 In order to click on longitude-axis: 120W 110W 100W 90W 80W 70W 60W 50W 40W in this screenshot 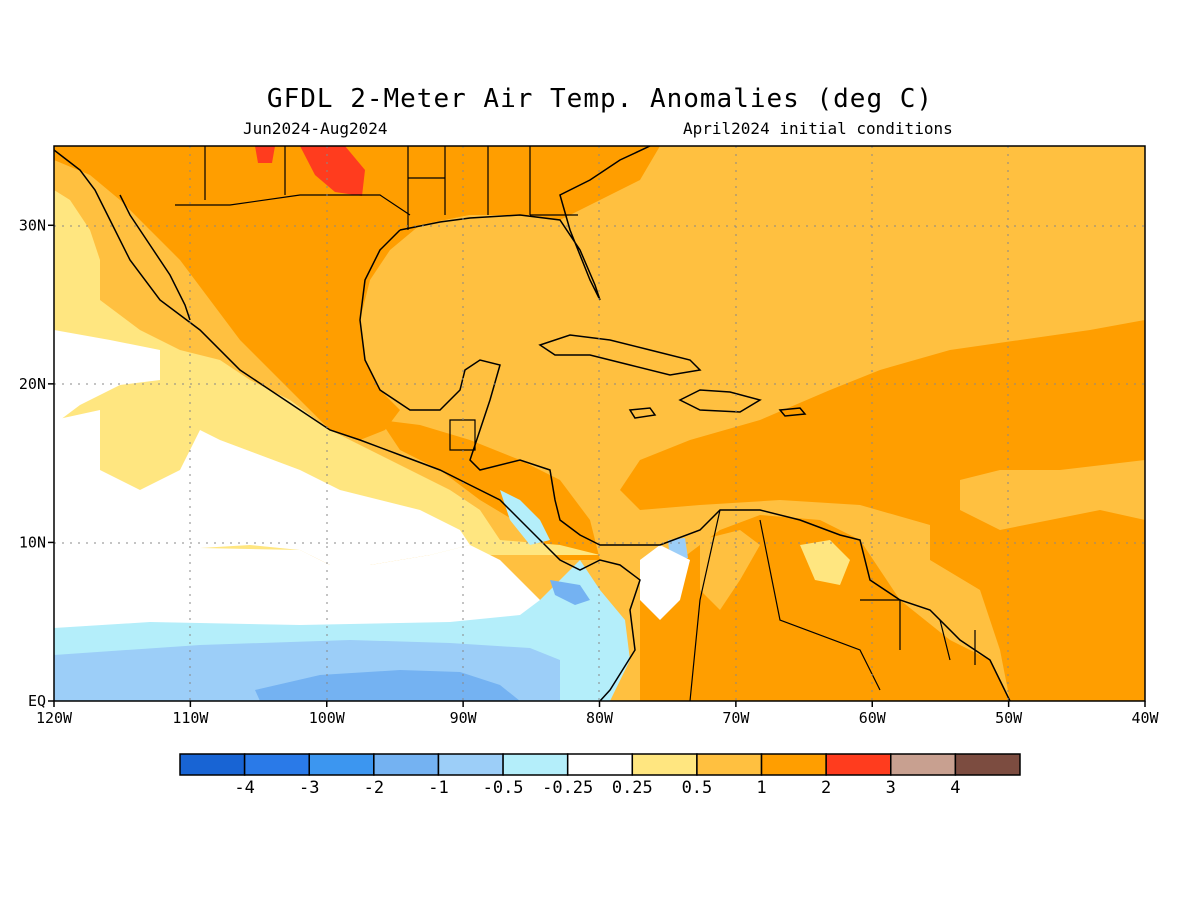, I will do `click(598, 714)`.